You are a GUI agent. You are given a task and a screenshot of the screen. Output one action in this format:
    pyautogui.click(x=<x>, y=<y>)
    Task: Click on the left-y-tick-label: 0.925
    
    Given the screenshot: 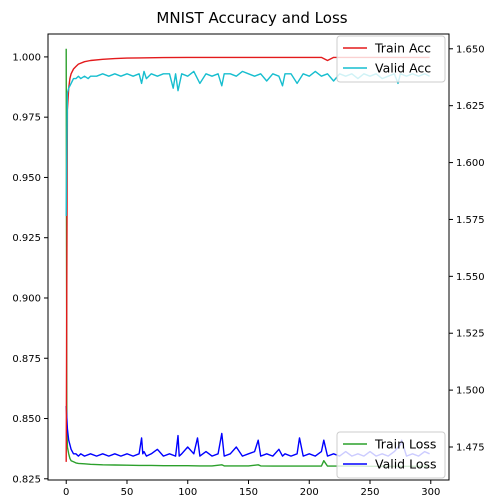 What is the action you would take?
    pyautogui.click(x=26, y=238)
    